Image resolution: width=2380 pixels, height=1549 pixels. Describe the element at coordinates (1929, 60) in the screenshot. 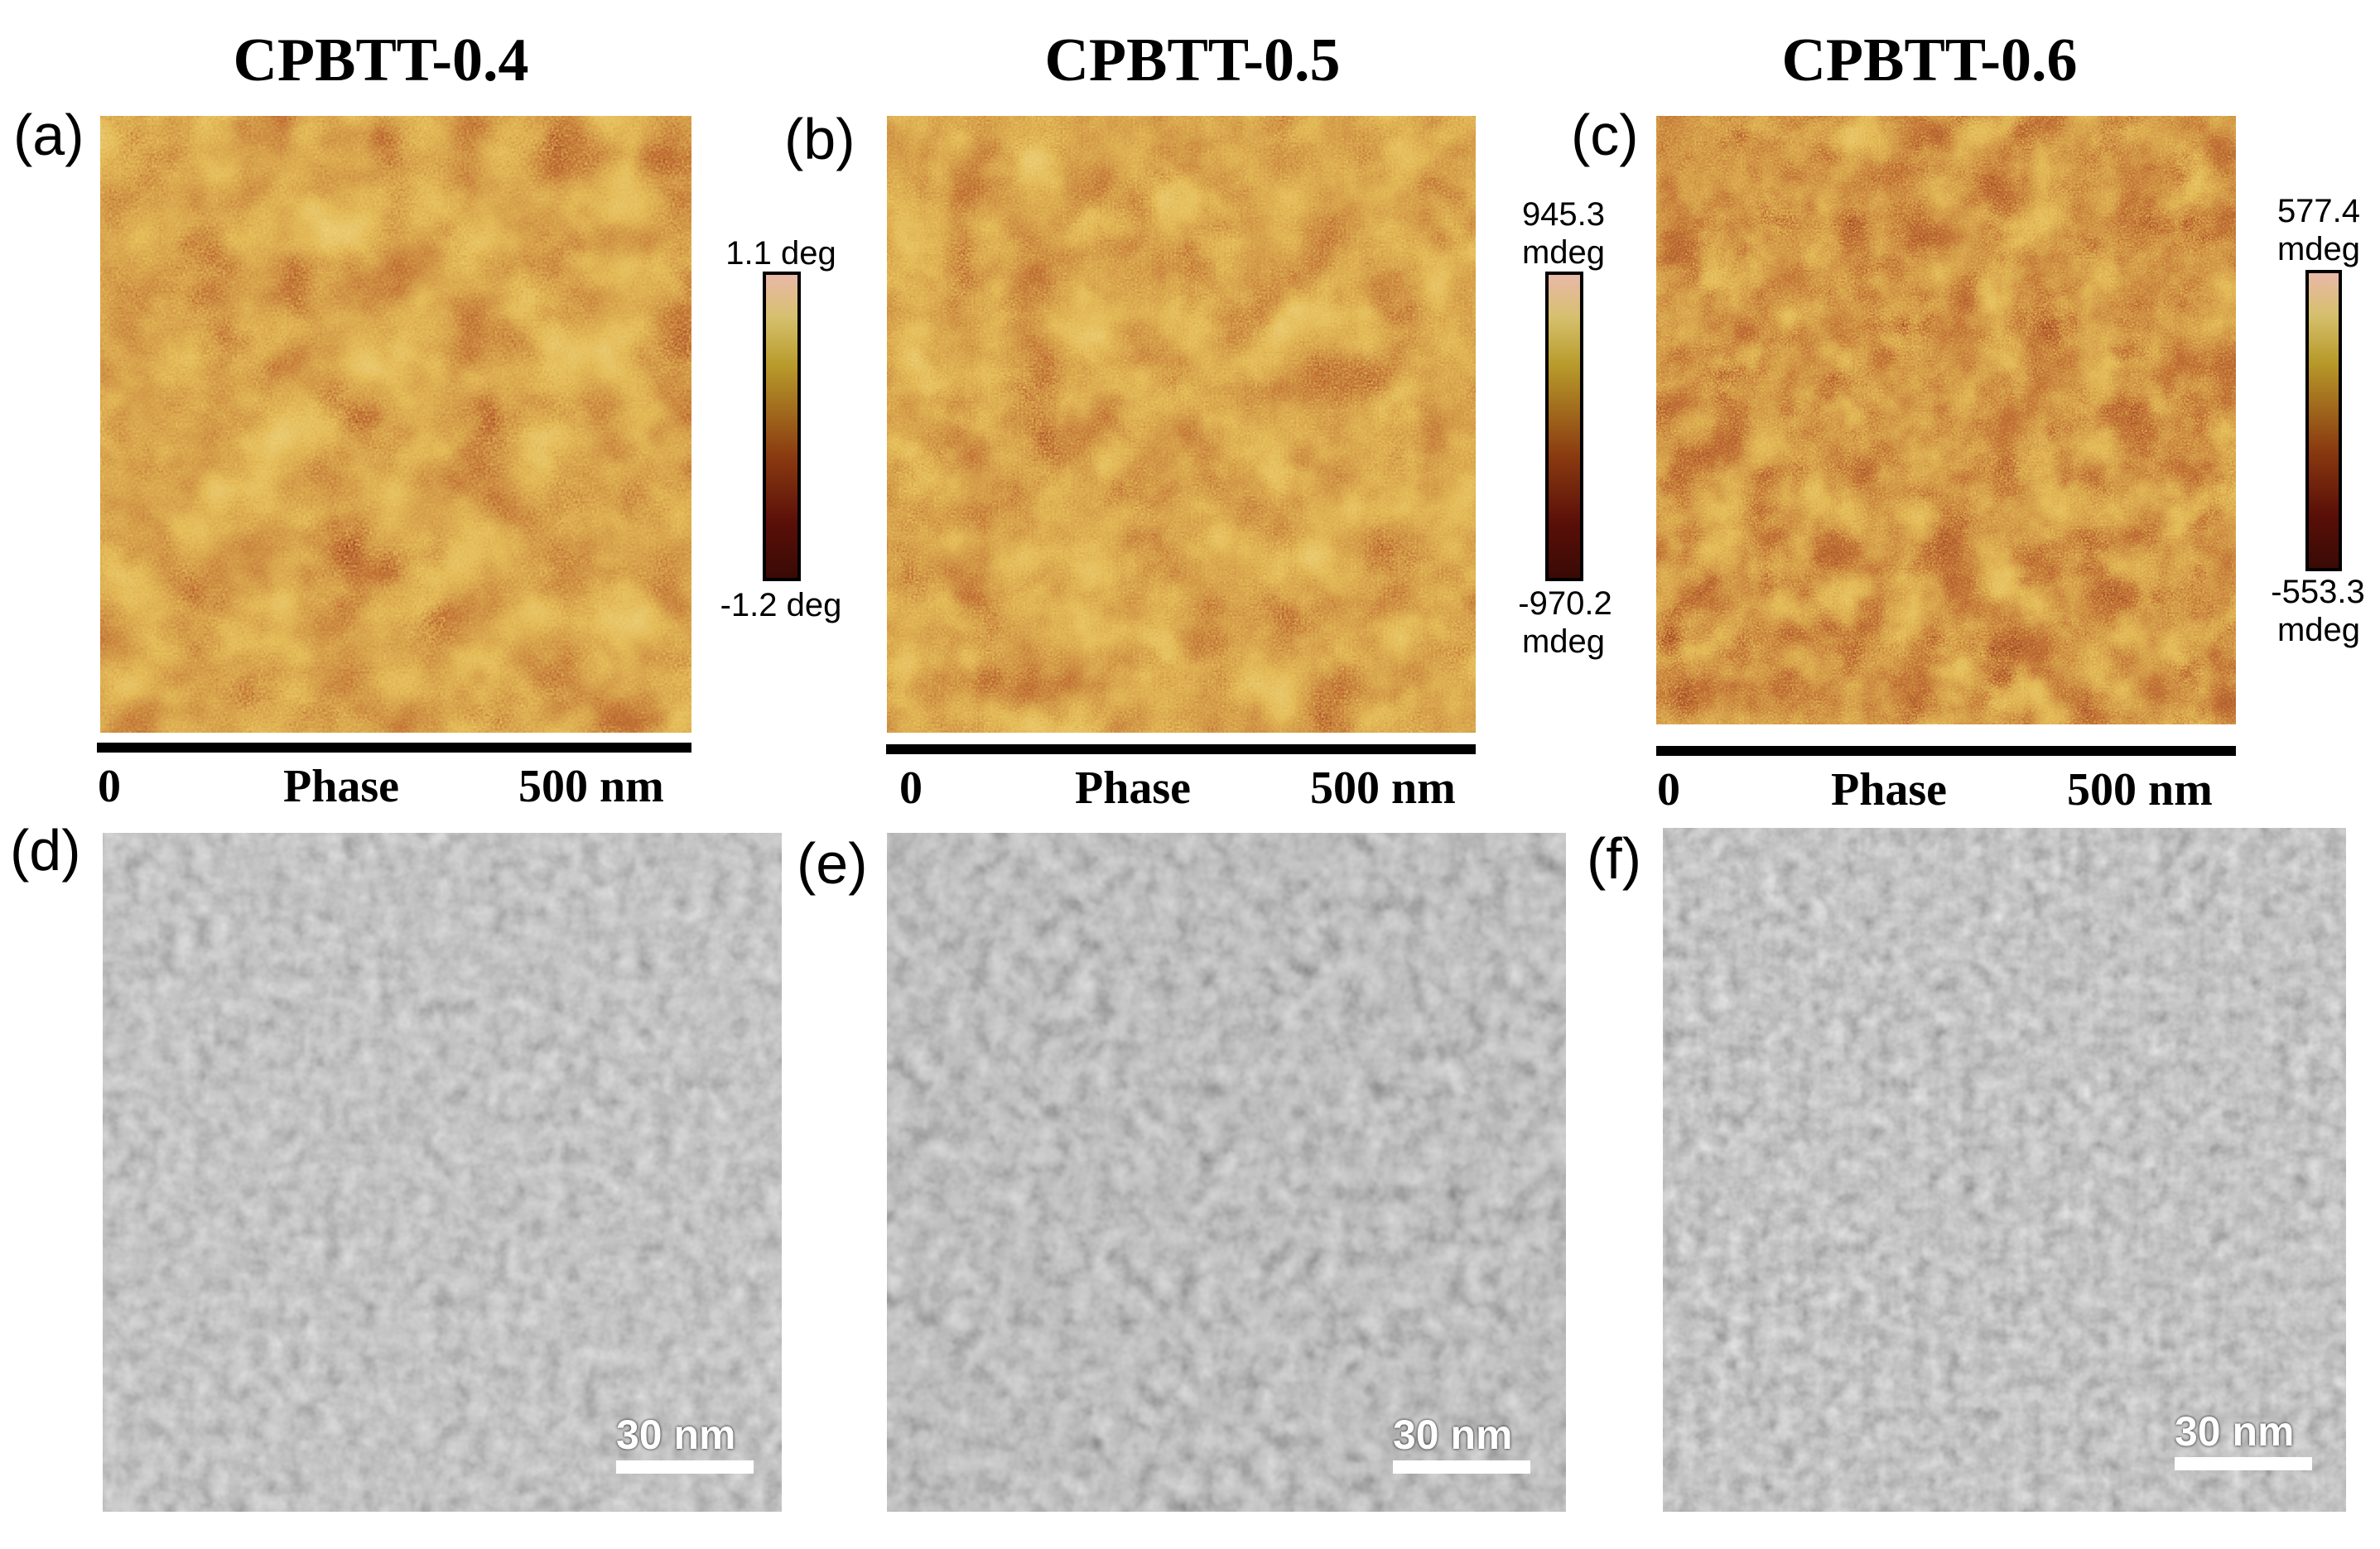

I see `column-title-3: CPBTT-0.6` at that location.